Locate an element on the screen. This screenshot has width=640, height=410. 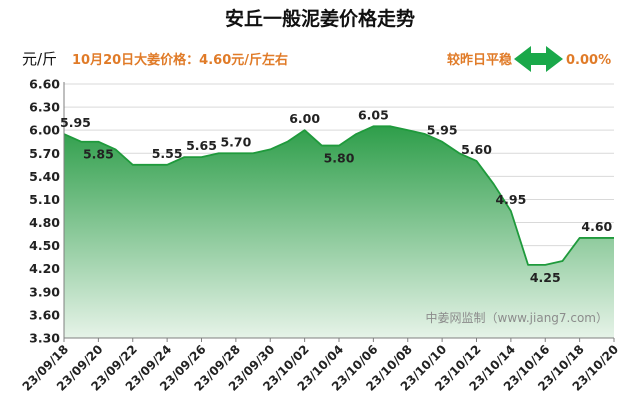
y-tick-label: 6.60 is located at coordinates (44, 84).